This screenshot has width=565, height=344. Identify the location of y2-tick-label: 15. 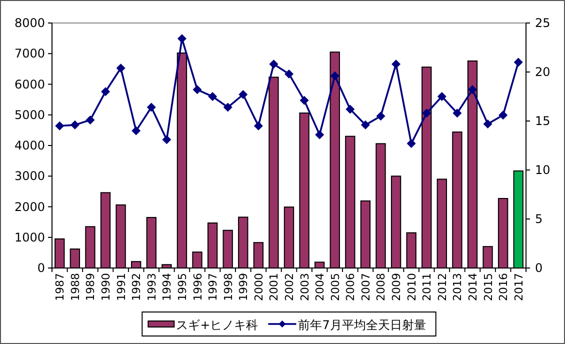
(542, 121).